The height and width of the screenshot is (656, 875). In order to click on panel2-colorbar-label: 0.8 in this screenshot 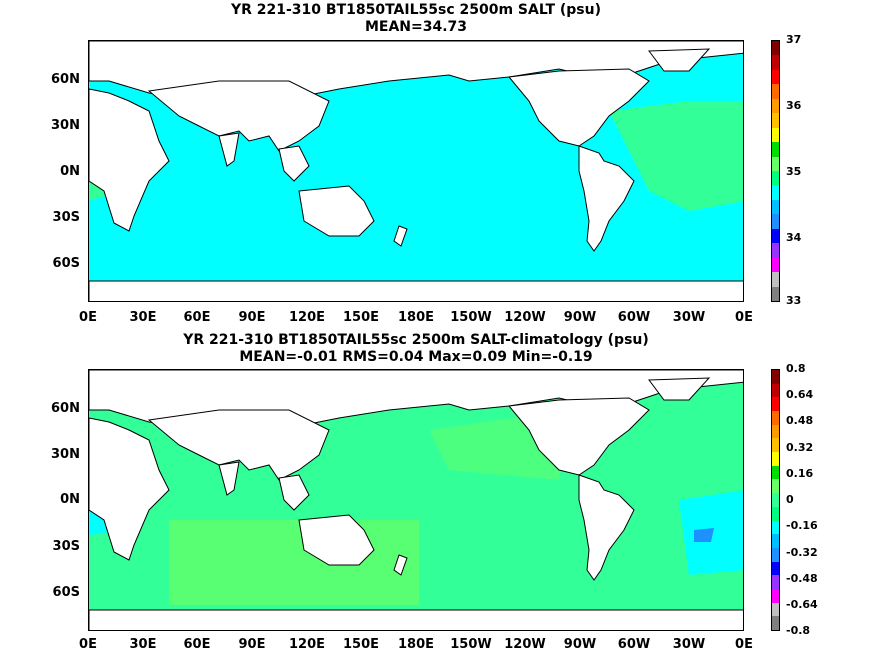, I will do `click(796, 368)`.